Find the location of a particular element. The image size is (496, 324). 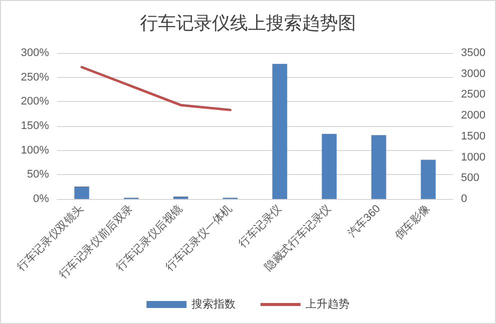

y-tick-label: 200% is located at coordinates (35, 102).